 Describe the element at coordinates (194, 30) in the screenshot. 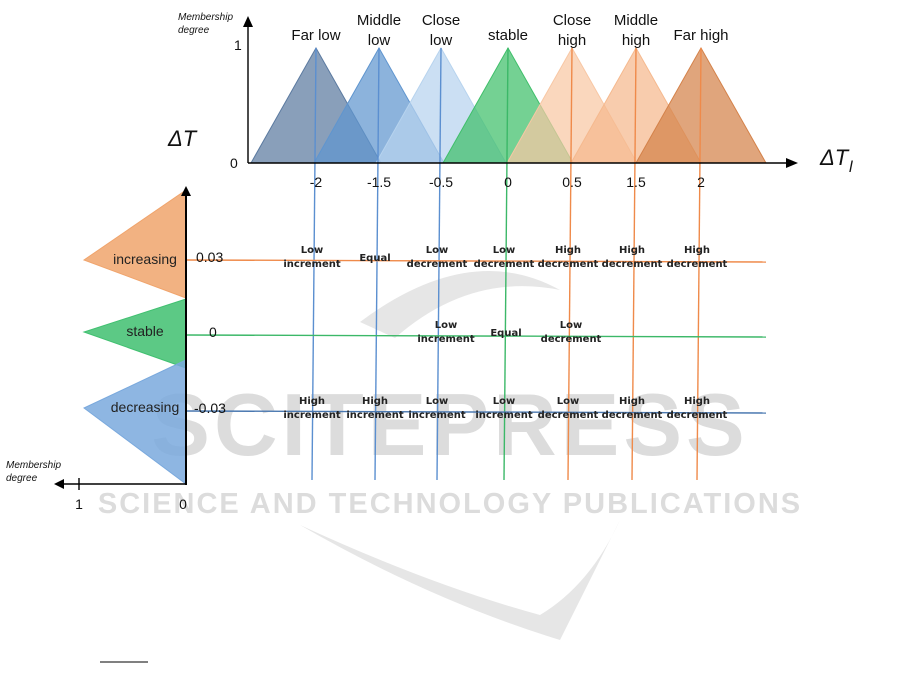

I see `top-membership-label: degree` at that location.